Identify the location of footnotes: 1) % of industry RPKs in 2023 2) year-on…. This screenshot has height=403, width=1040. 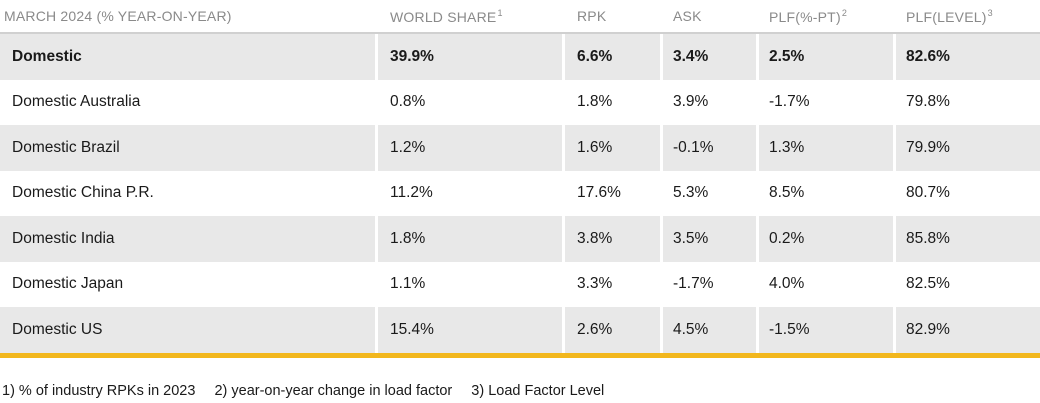
(310, 391).